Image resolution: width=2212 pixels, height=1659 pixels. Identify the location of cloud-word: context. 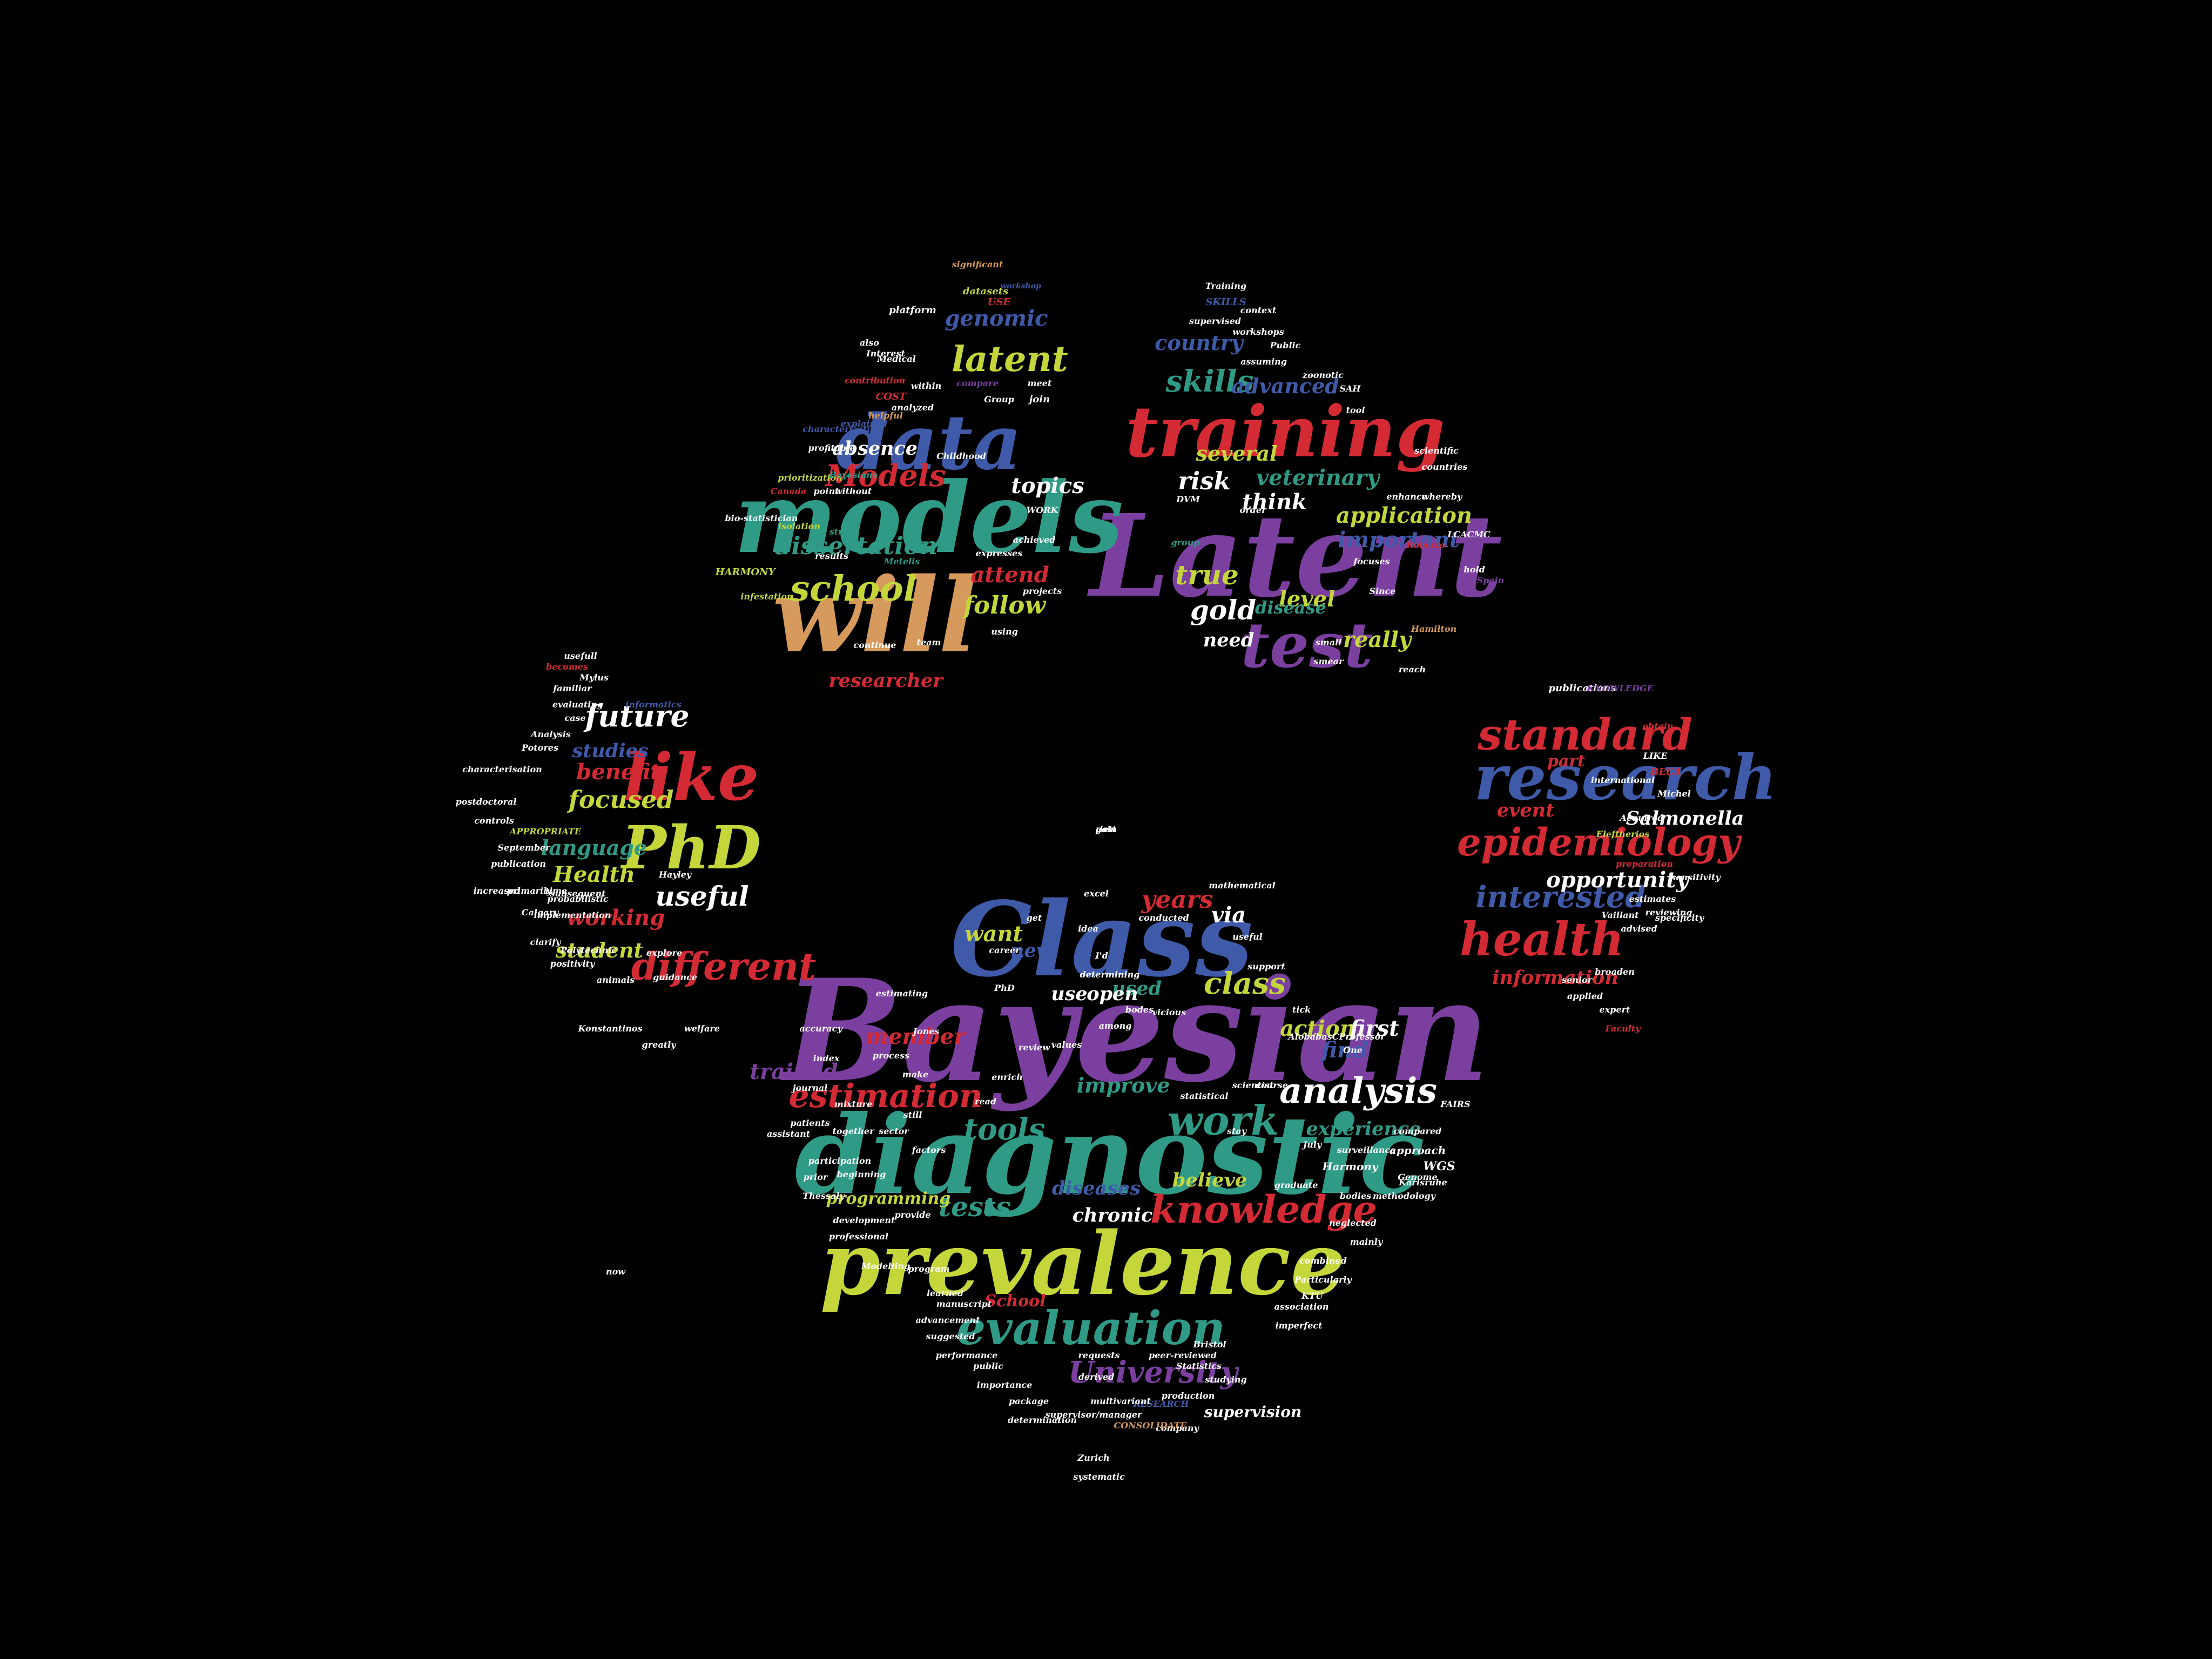
(1258, 310).